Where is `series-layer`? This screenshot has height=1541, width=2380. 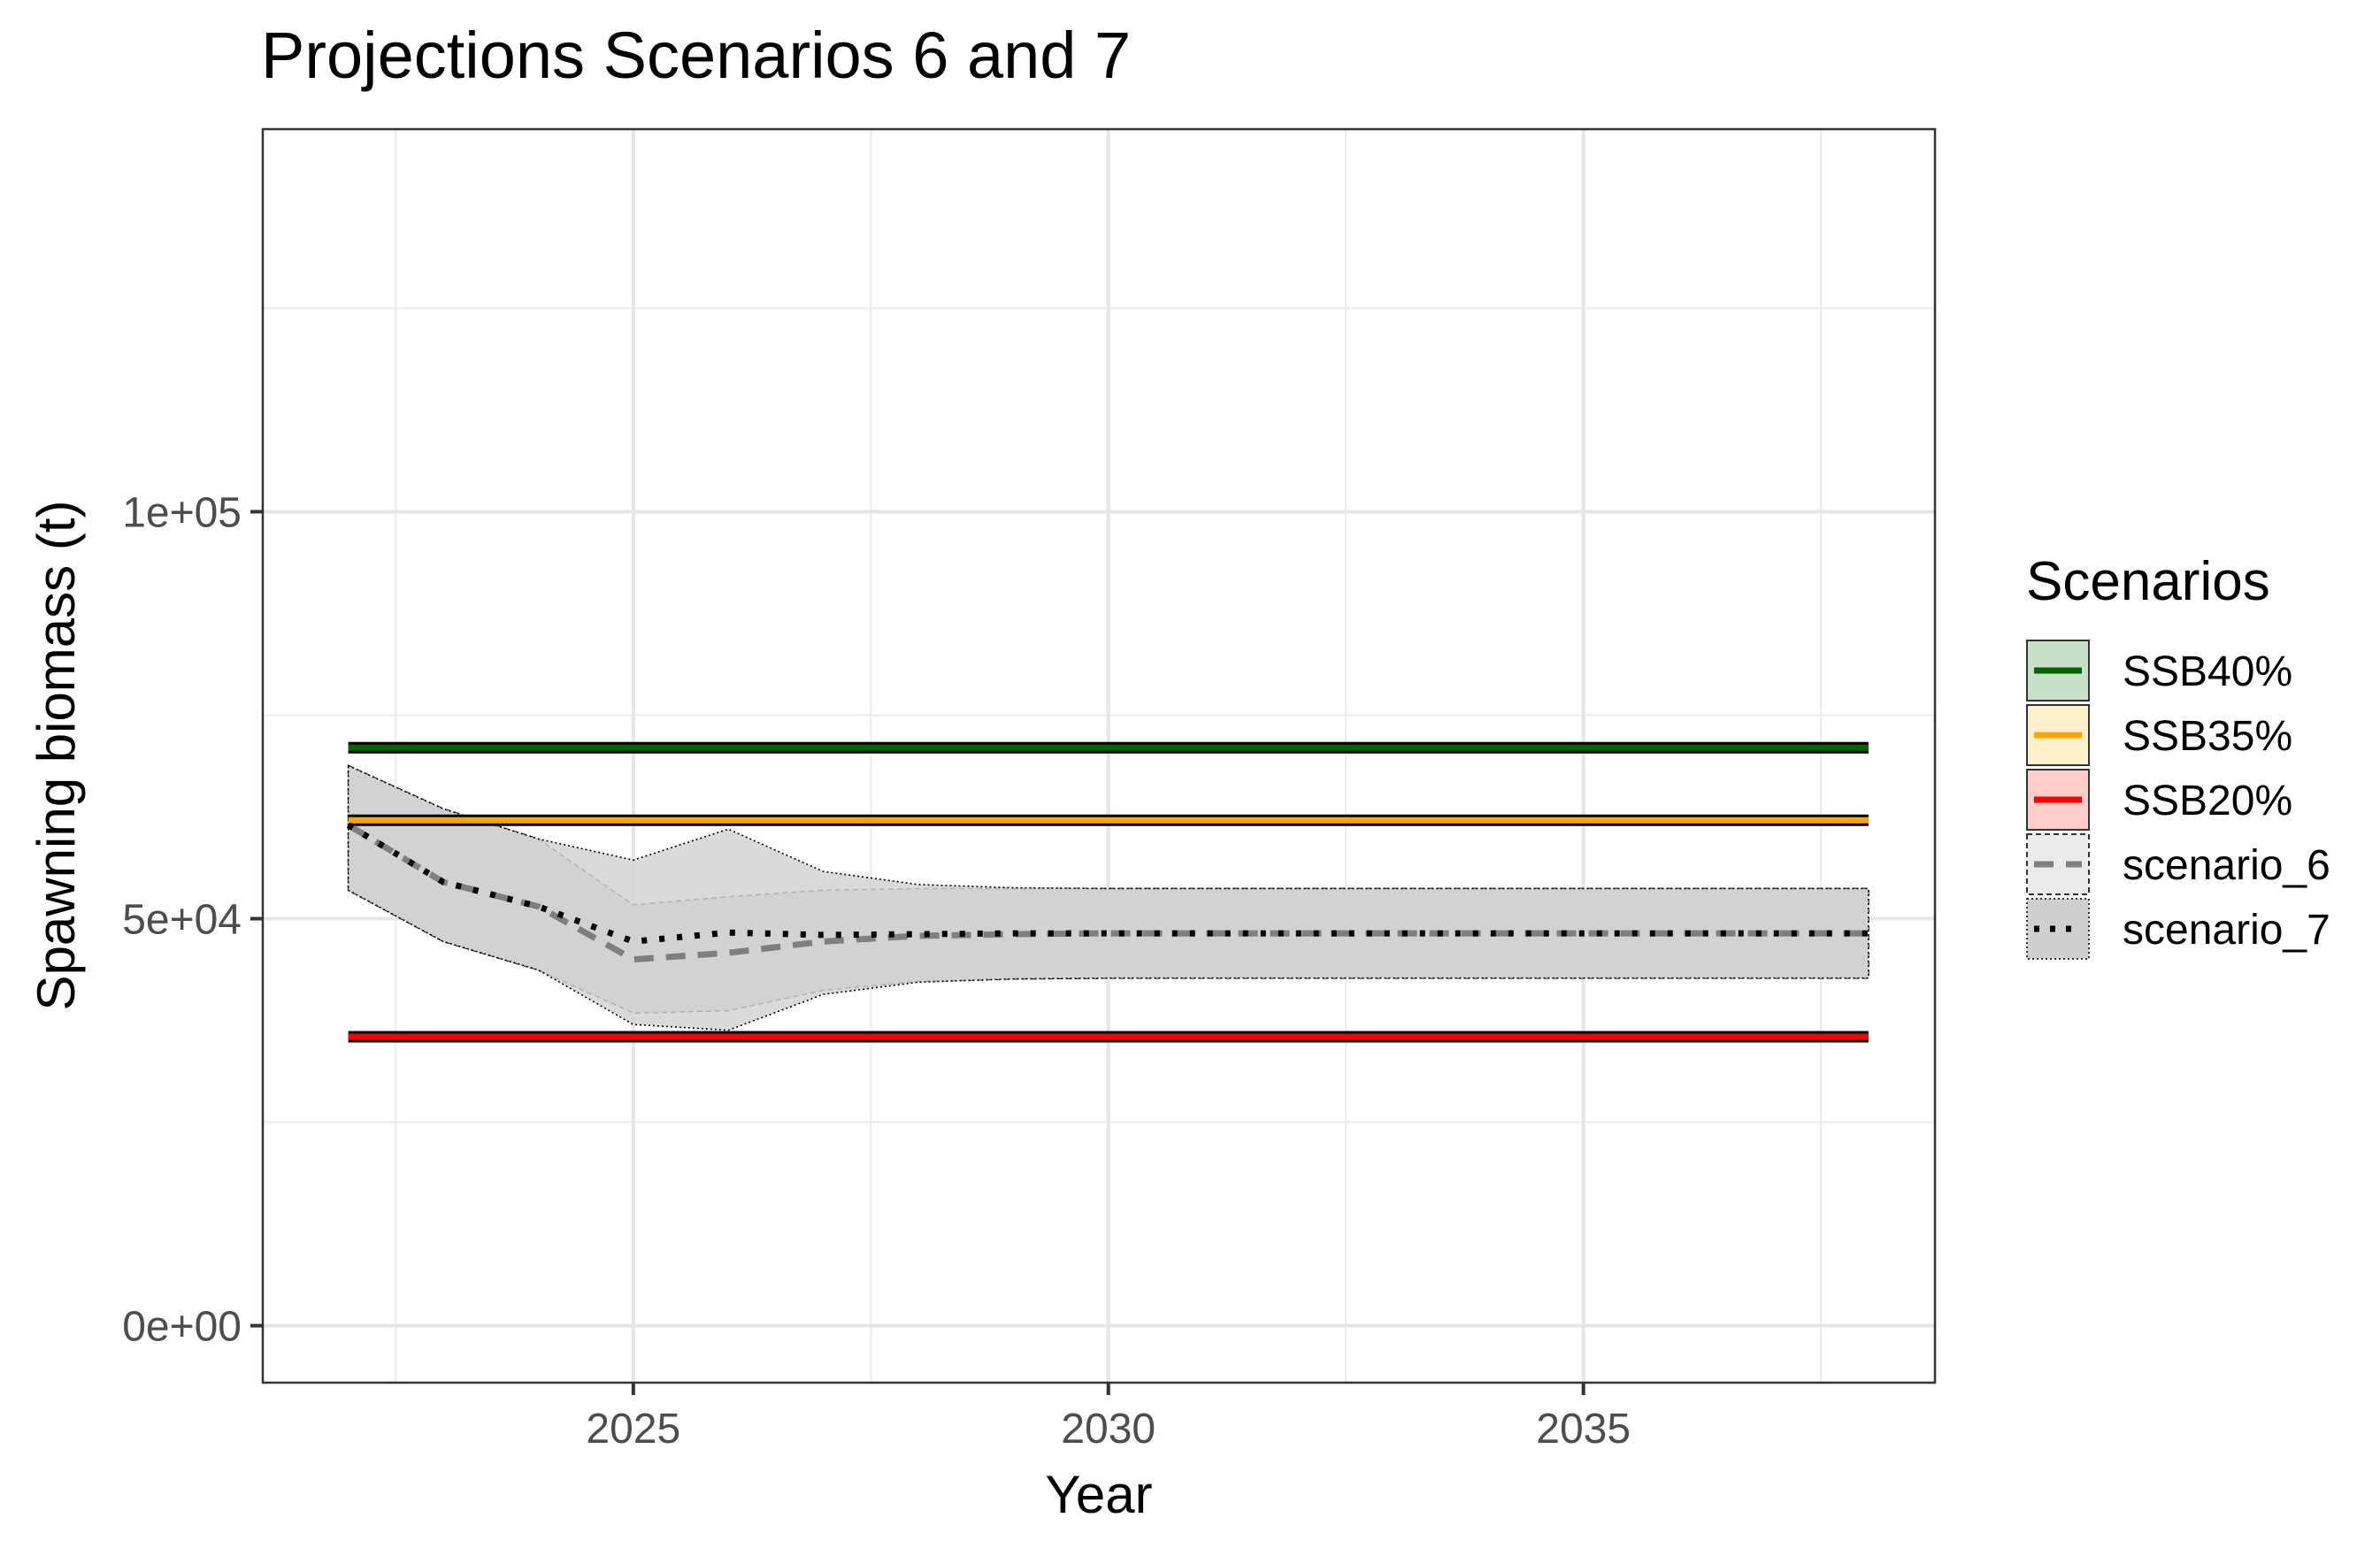
series-layer is located at coordinates (1107, 892).